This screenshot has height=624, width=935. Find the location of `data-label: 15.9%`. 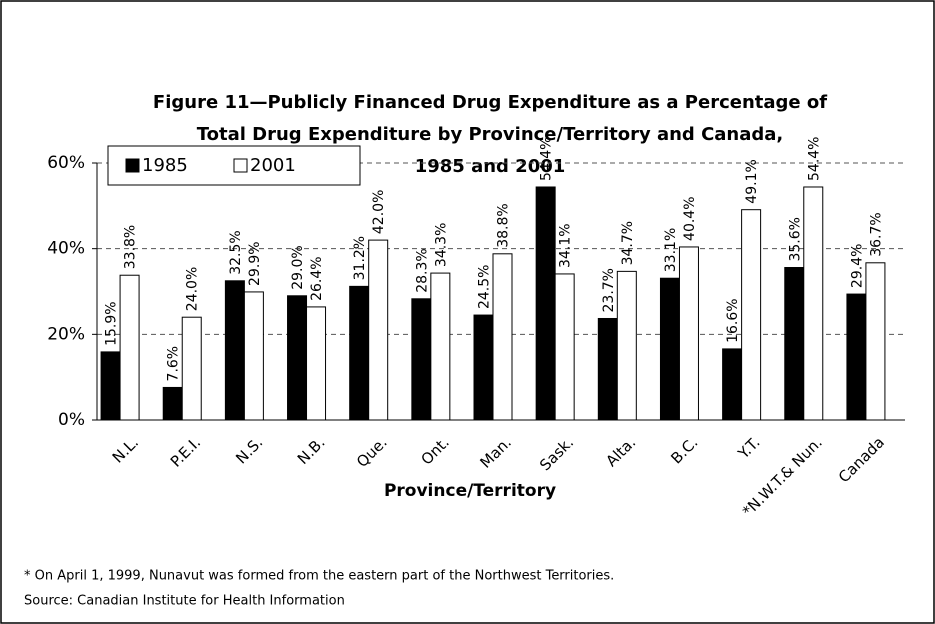

data-label: 15.9% is located at coordinates (112, 323).